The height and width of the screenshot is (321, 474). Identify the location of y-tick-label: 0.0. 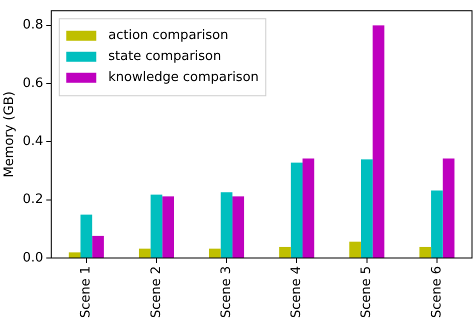
(33, 258).